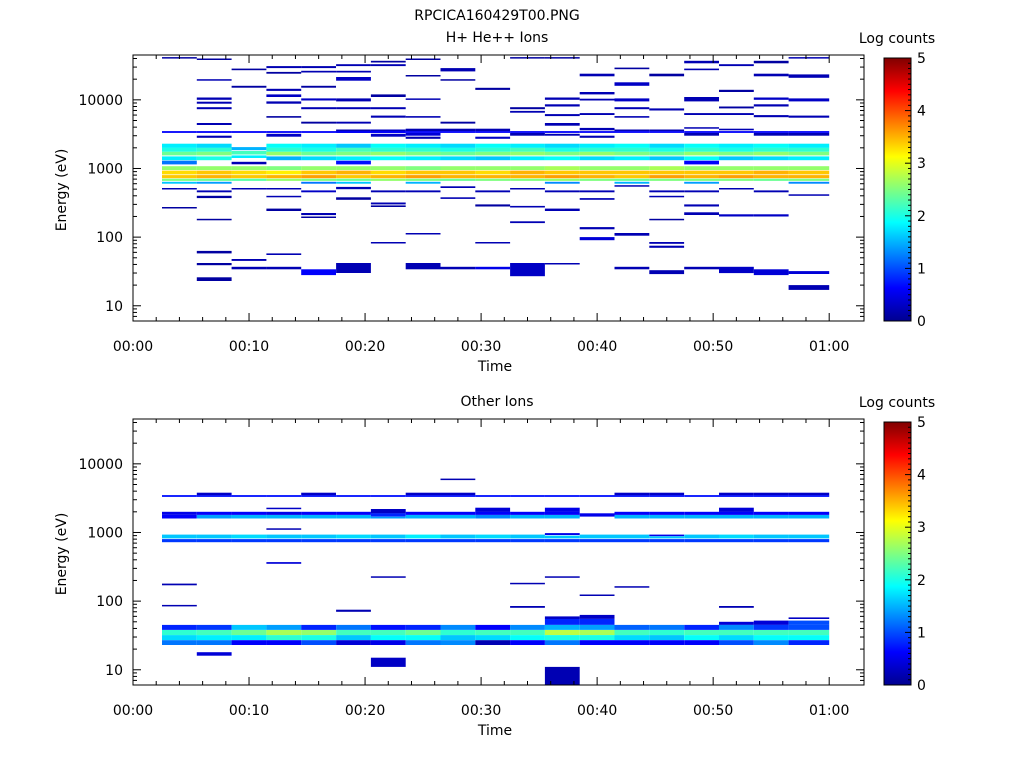  Describe the element at coordinates (365, 347) in the screenshot. I see `x-tick-label: 00:20` at that location.